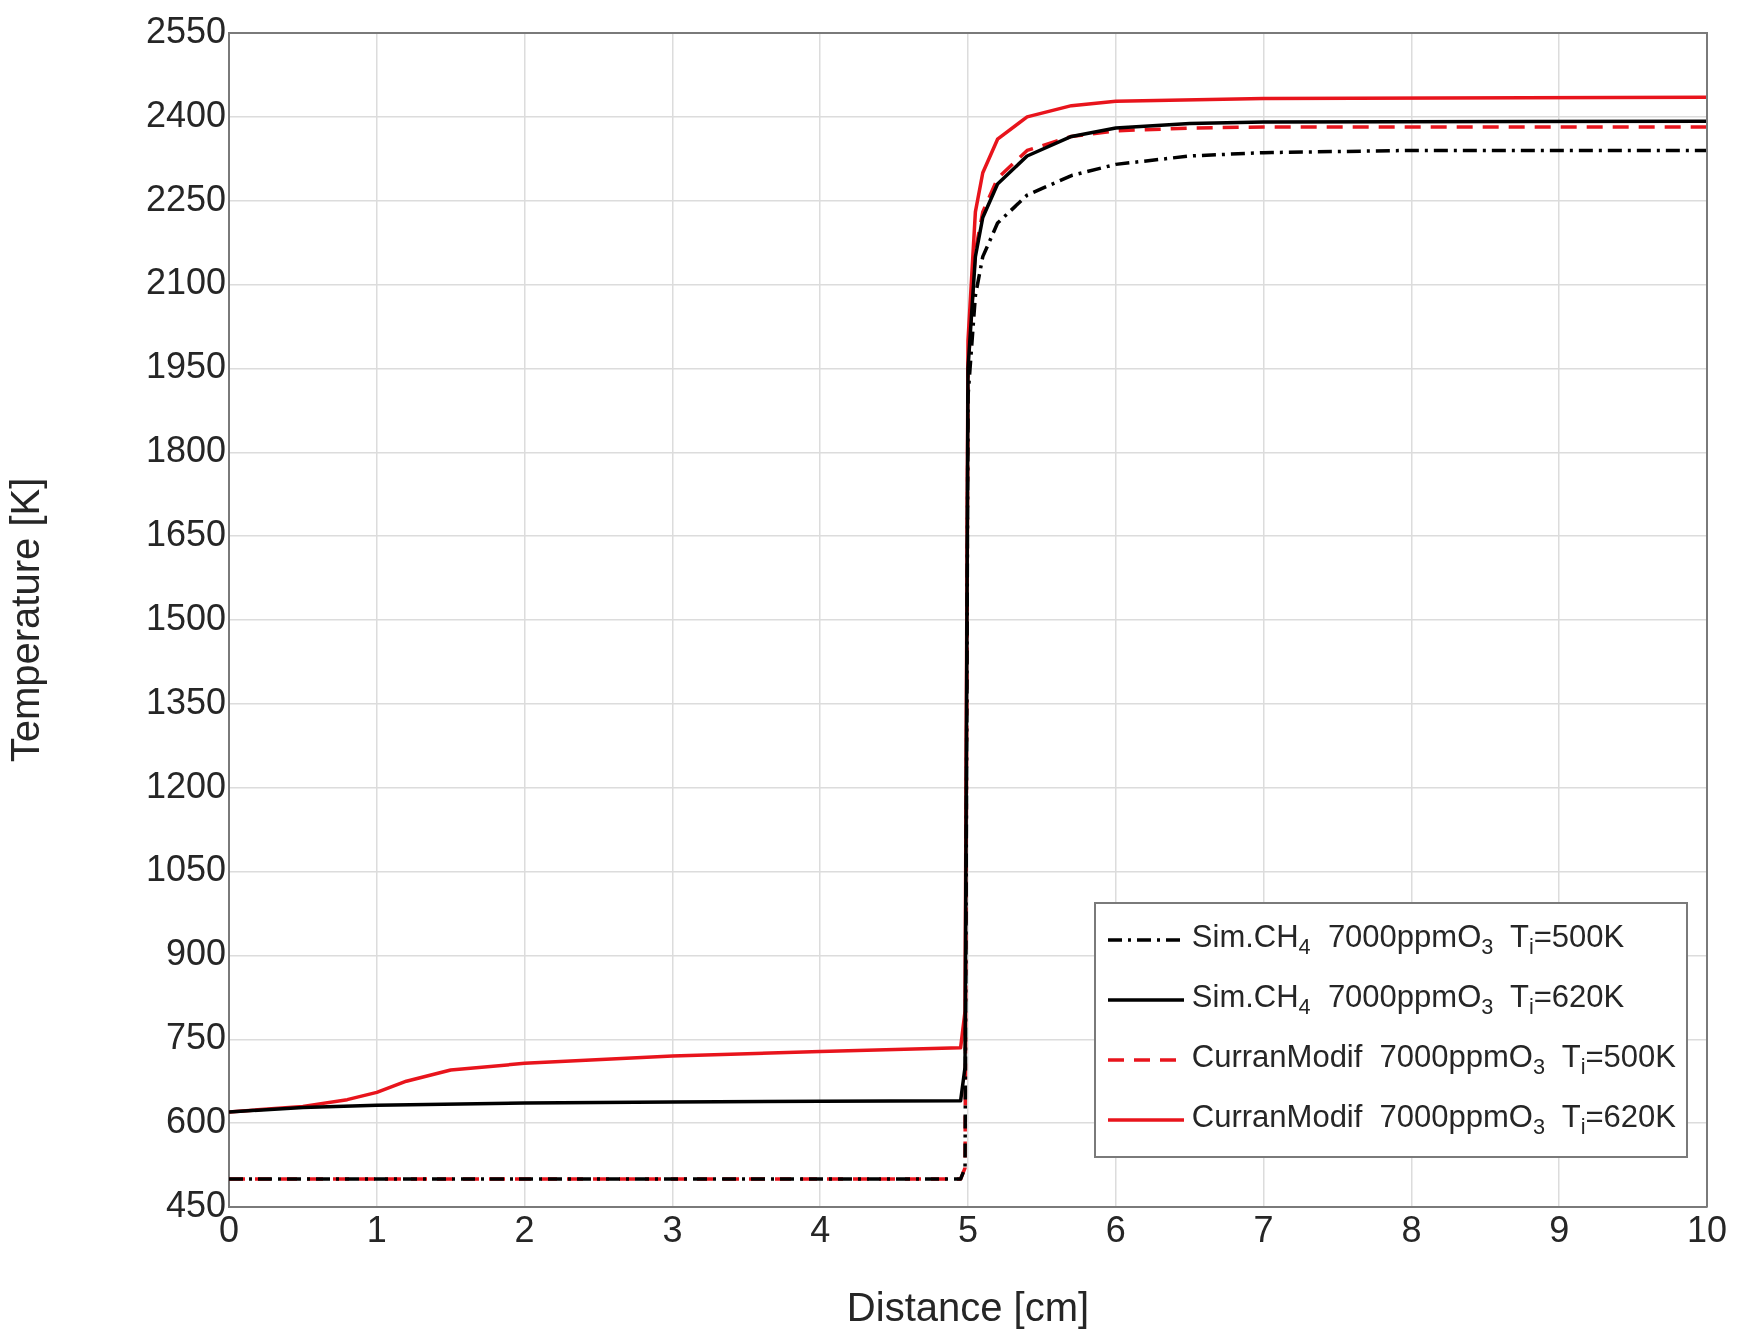 The width and height of the screenshot is (1737, 1338). Describe the element at coordinates (376, 1229) in the screenshot. I see `x-tick-label: 1` at that location.